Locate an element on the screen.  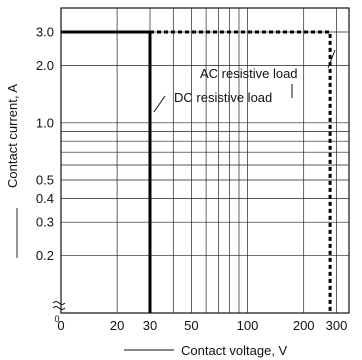
y-tick-label: 2.0 is located at coordinates (45, 65).